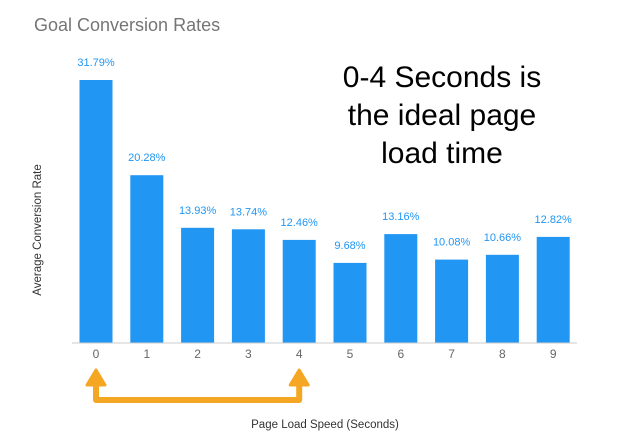  What do you see at coordinates (197, 354) in the screenshot?
I see `x-tick-2: 2` at bounding box center [197, 354].